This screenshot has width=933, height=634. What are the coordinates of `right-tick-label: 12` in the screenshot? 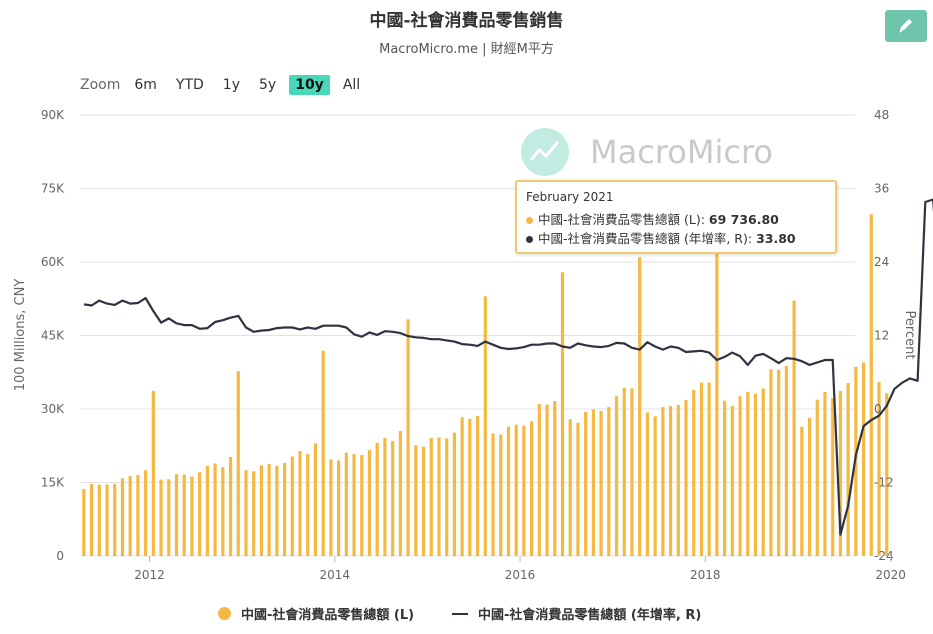 It's located at (881, 336).